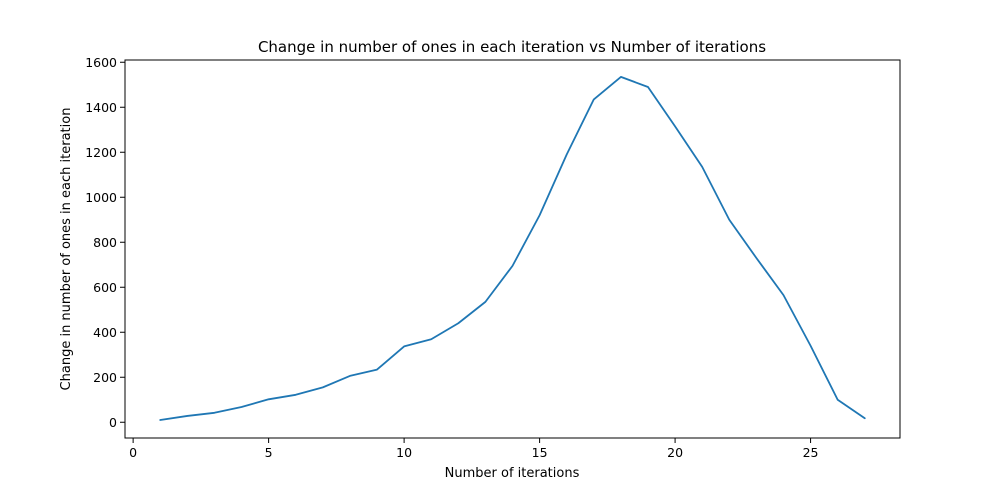  I want to click on y-tick-label: 600, so click(105, 287).